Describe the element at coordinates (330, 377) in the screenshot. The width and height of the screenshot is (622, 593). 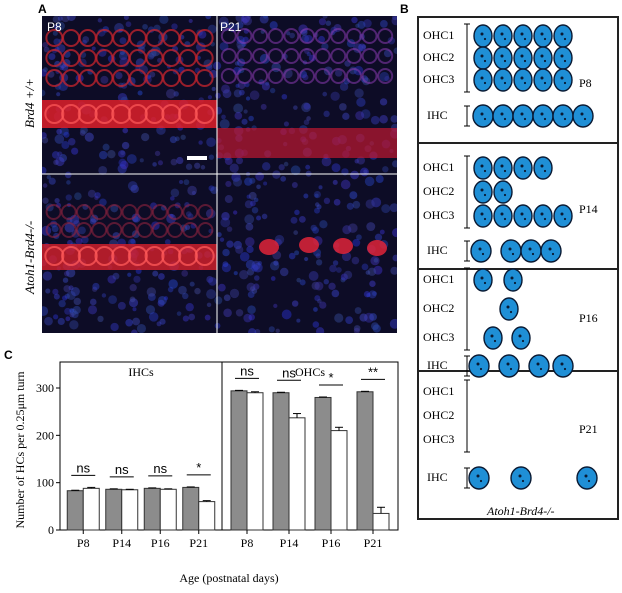
I see `significance-label: *` at that location.